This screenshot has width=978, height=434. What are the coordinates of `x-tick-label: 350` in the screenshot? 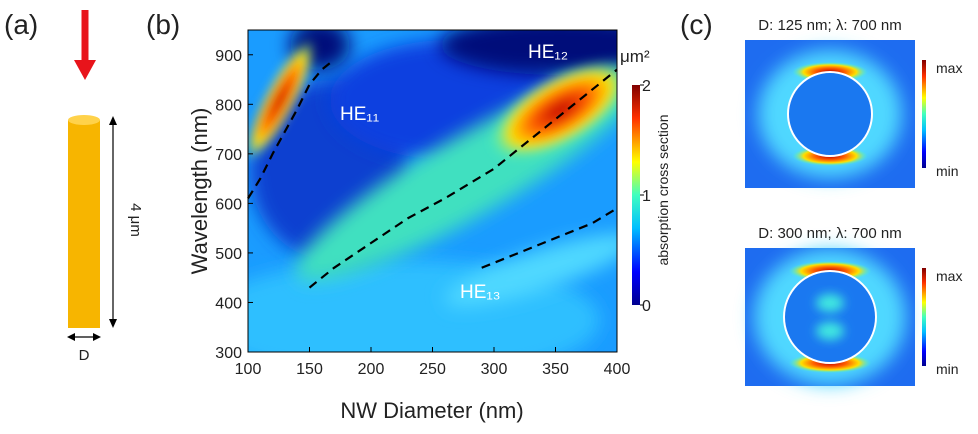 It's located at (555, 369).